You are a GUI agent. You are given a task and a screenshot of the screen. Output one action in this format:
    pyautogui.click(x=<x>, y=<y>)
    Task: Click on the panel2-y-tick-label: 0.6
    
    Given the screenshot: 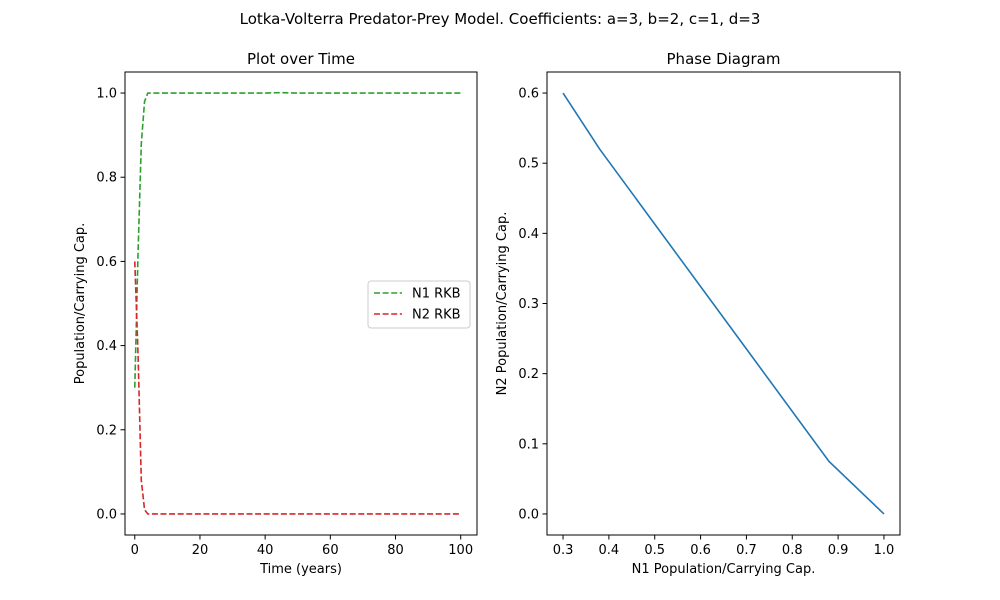 What is the action you would take?
    pyautogui.click(x=528, y=94)
    